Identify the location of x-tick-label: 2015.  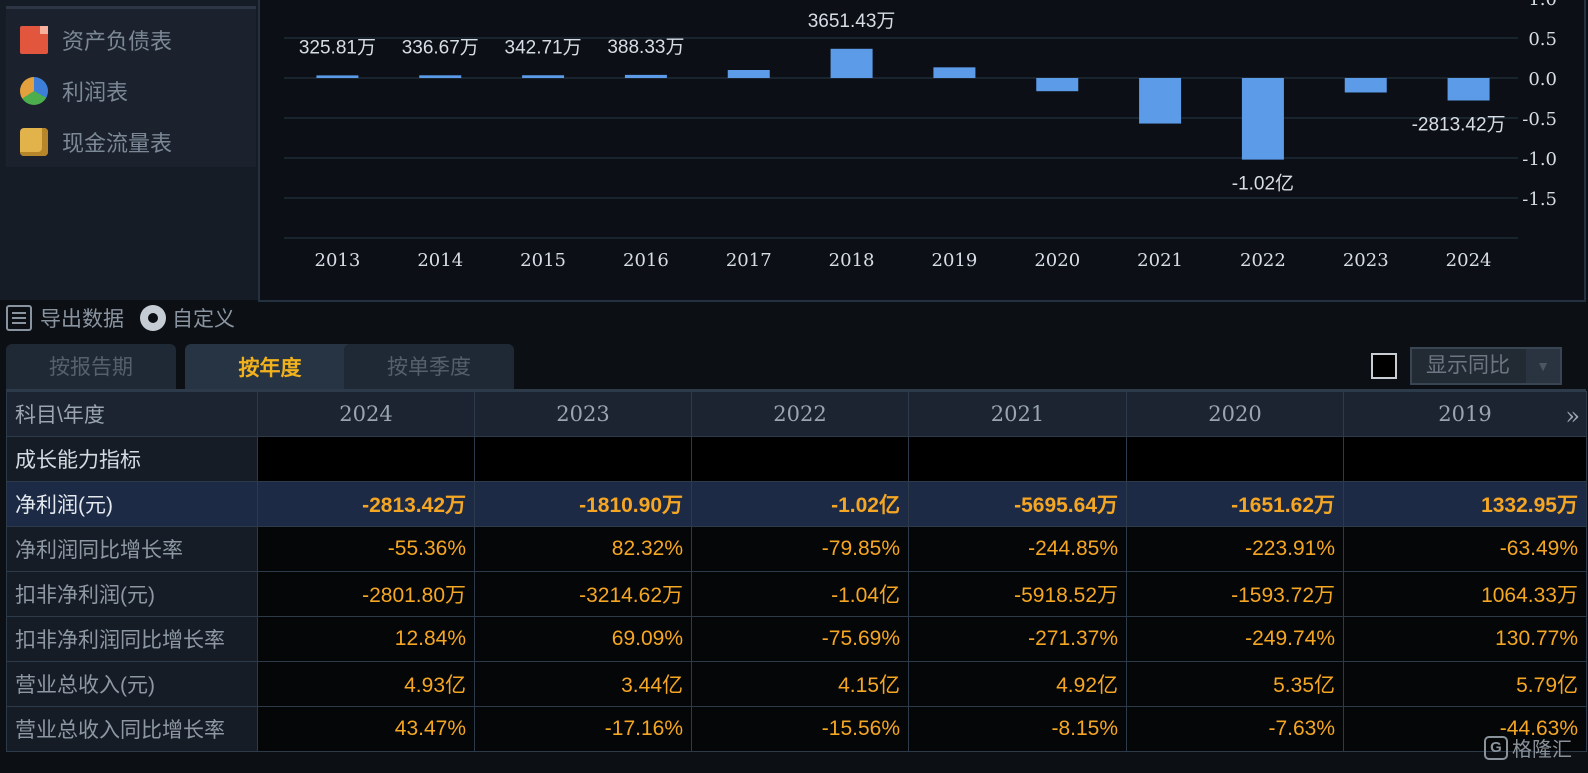
(543, 260).